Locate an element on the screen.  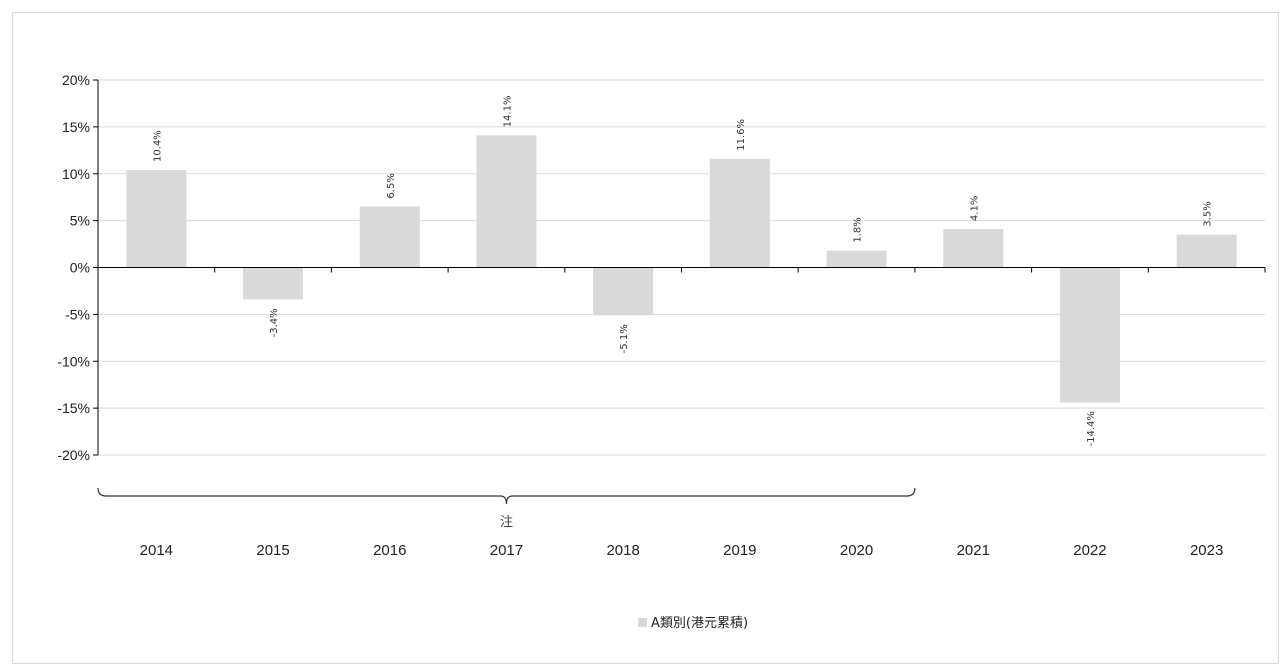
legend: A類別(港元累積) is located at coordinates (693, 623).